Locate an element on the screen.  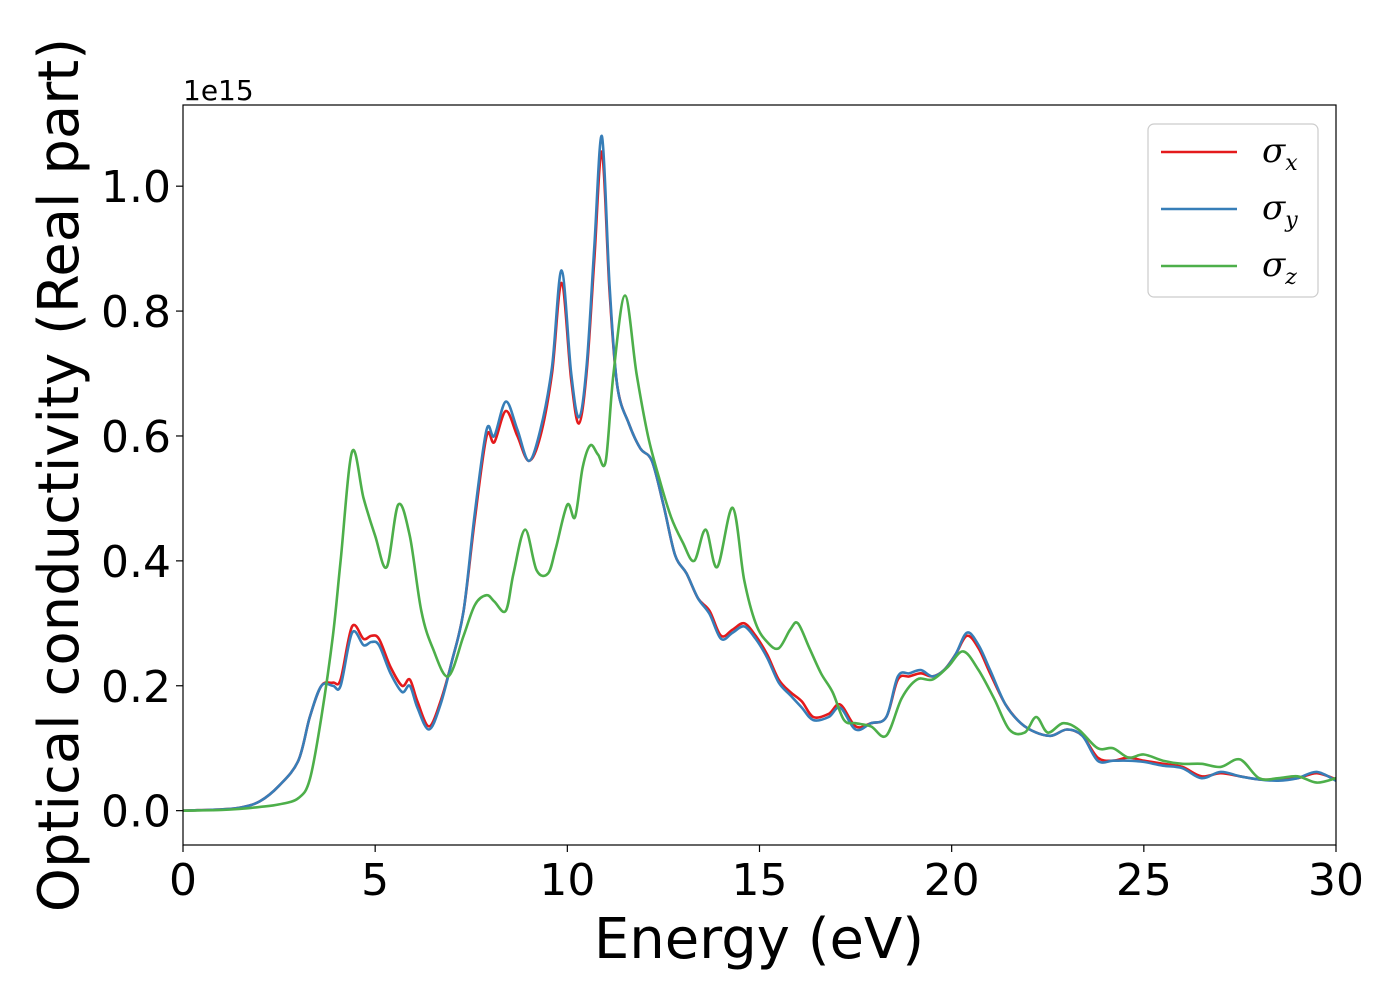
legend: σx σy σz is located at coordinates (1233, 210).